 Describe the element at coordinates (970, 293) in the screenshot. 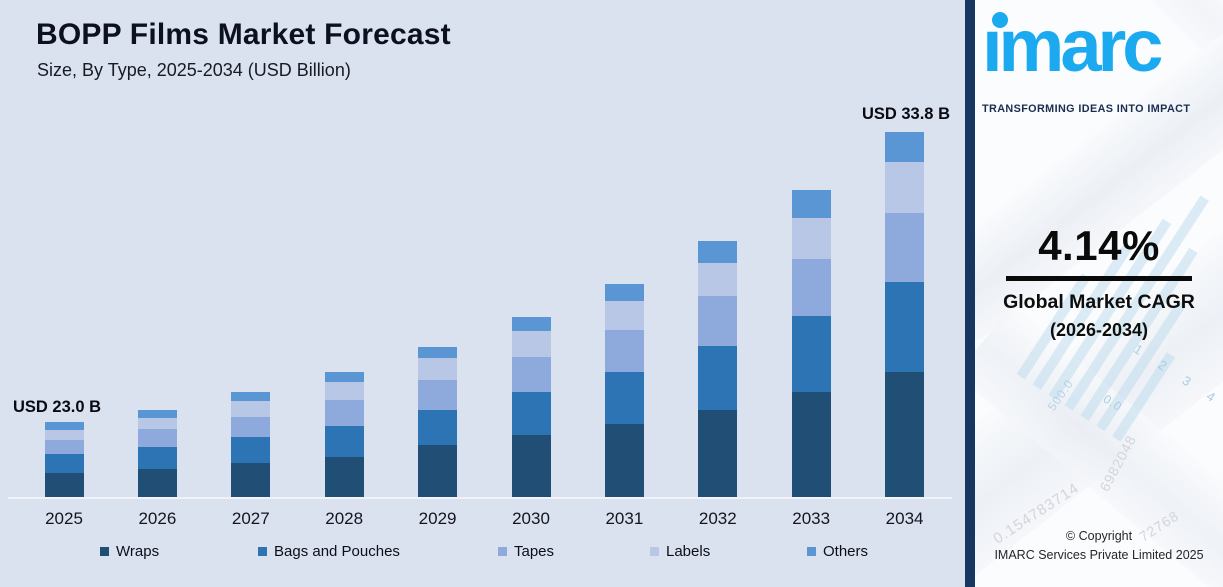

I see `section-divider` at that location.